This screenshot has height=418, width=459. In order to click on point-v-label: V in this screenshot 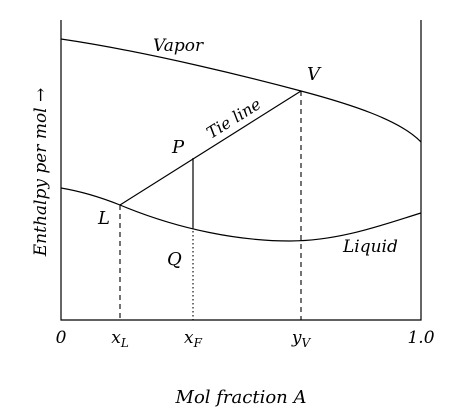, I will do `click(314, 74)`.